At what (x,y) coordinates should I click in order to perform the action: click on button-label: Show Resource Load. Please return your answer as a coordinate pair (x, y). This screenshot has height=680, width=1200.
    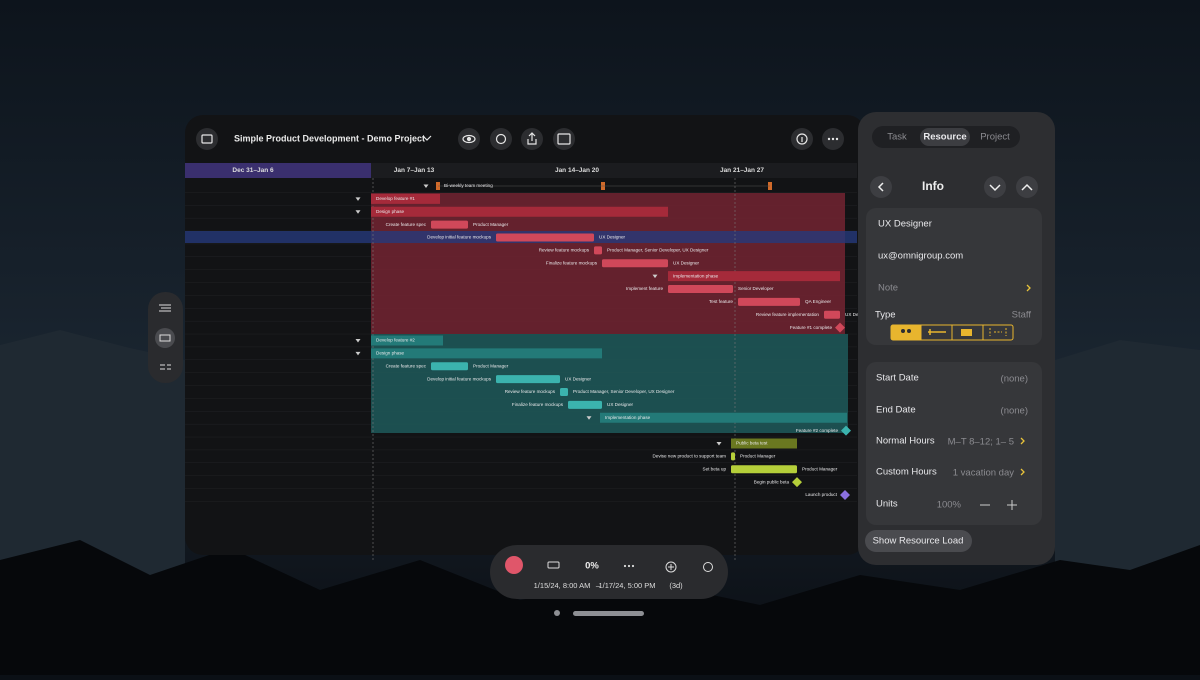
    Looking at the image, I should click on (918, 541).